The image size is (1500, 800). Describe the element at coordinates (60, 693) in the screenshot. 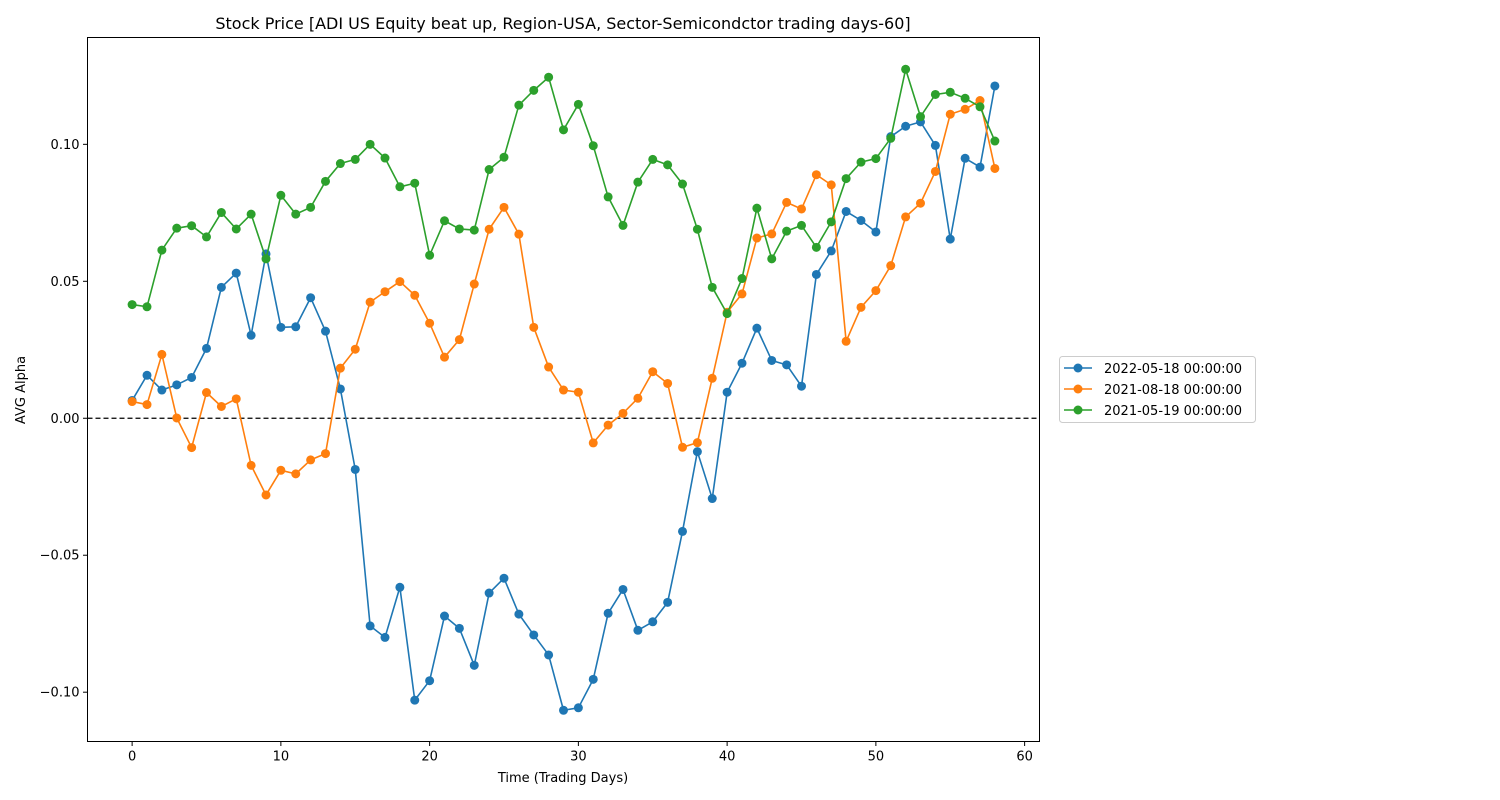

I see `y-tick-label: −0.10` at that location.